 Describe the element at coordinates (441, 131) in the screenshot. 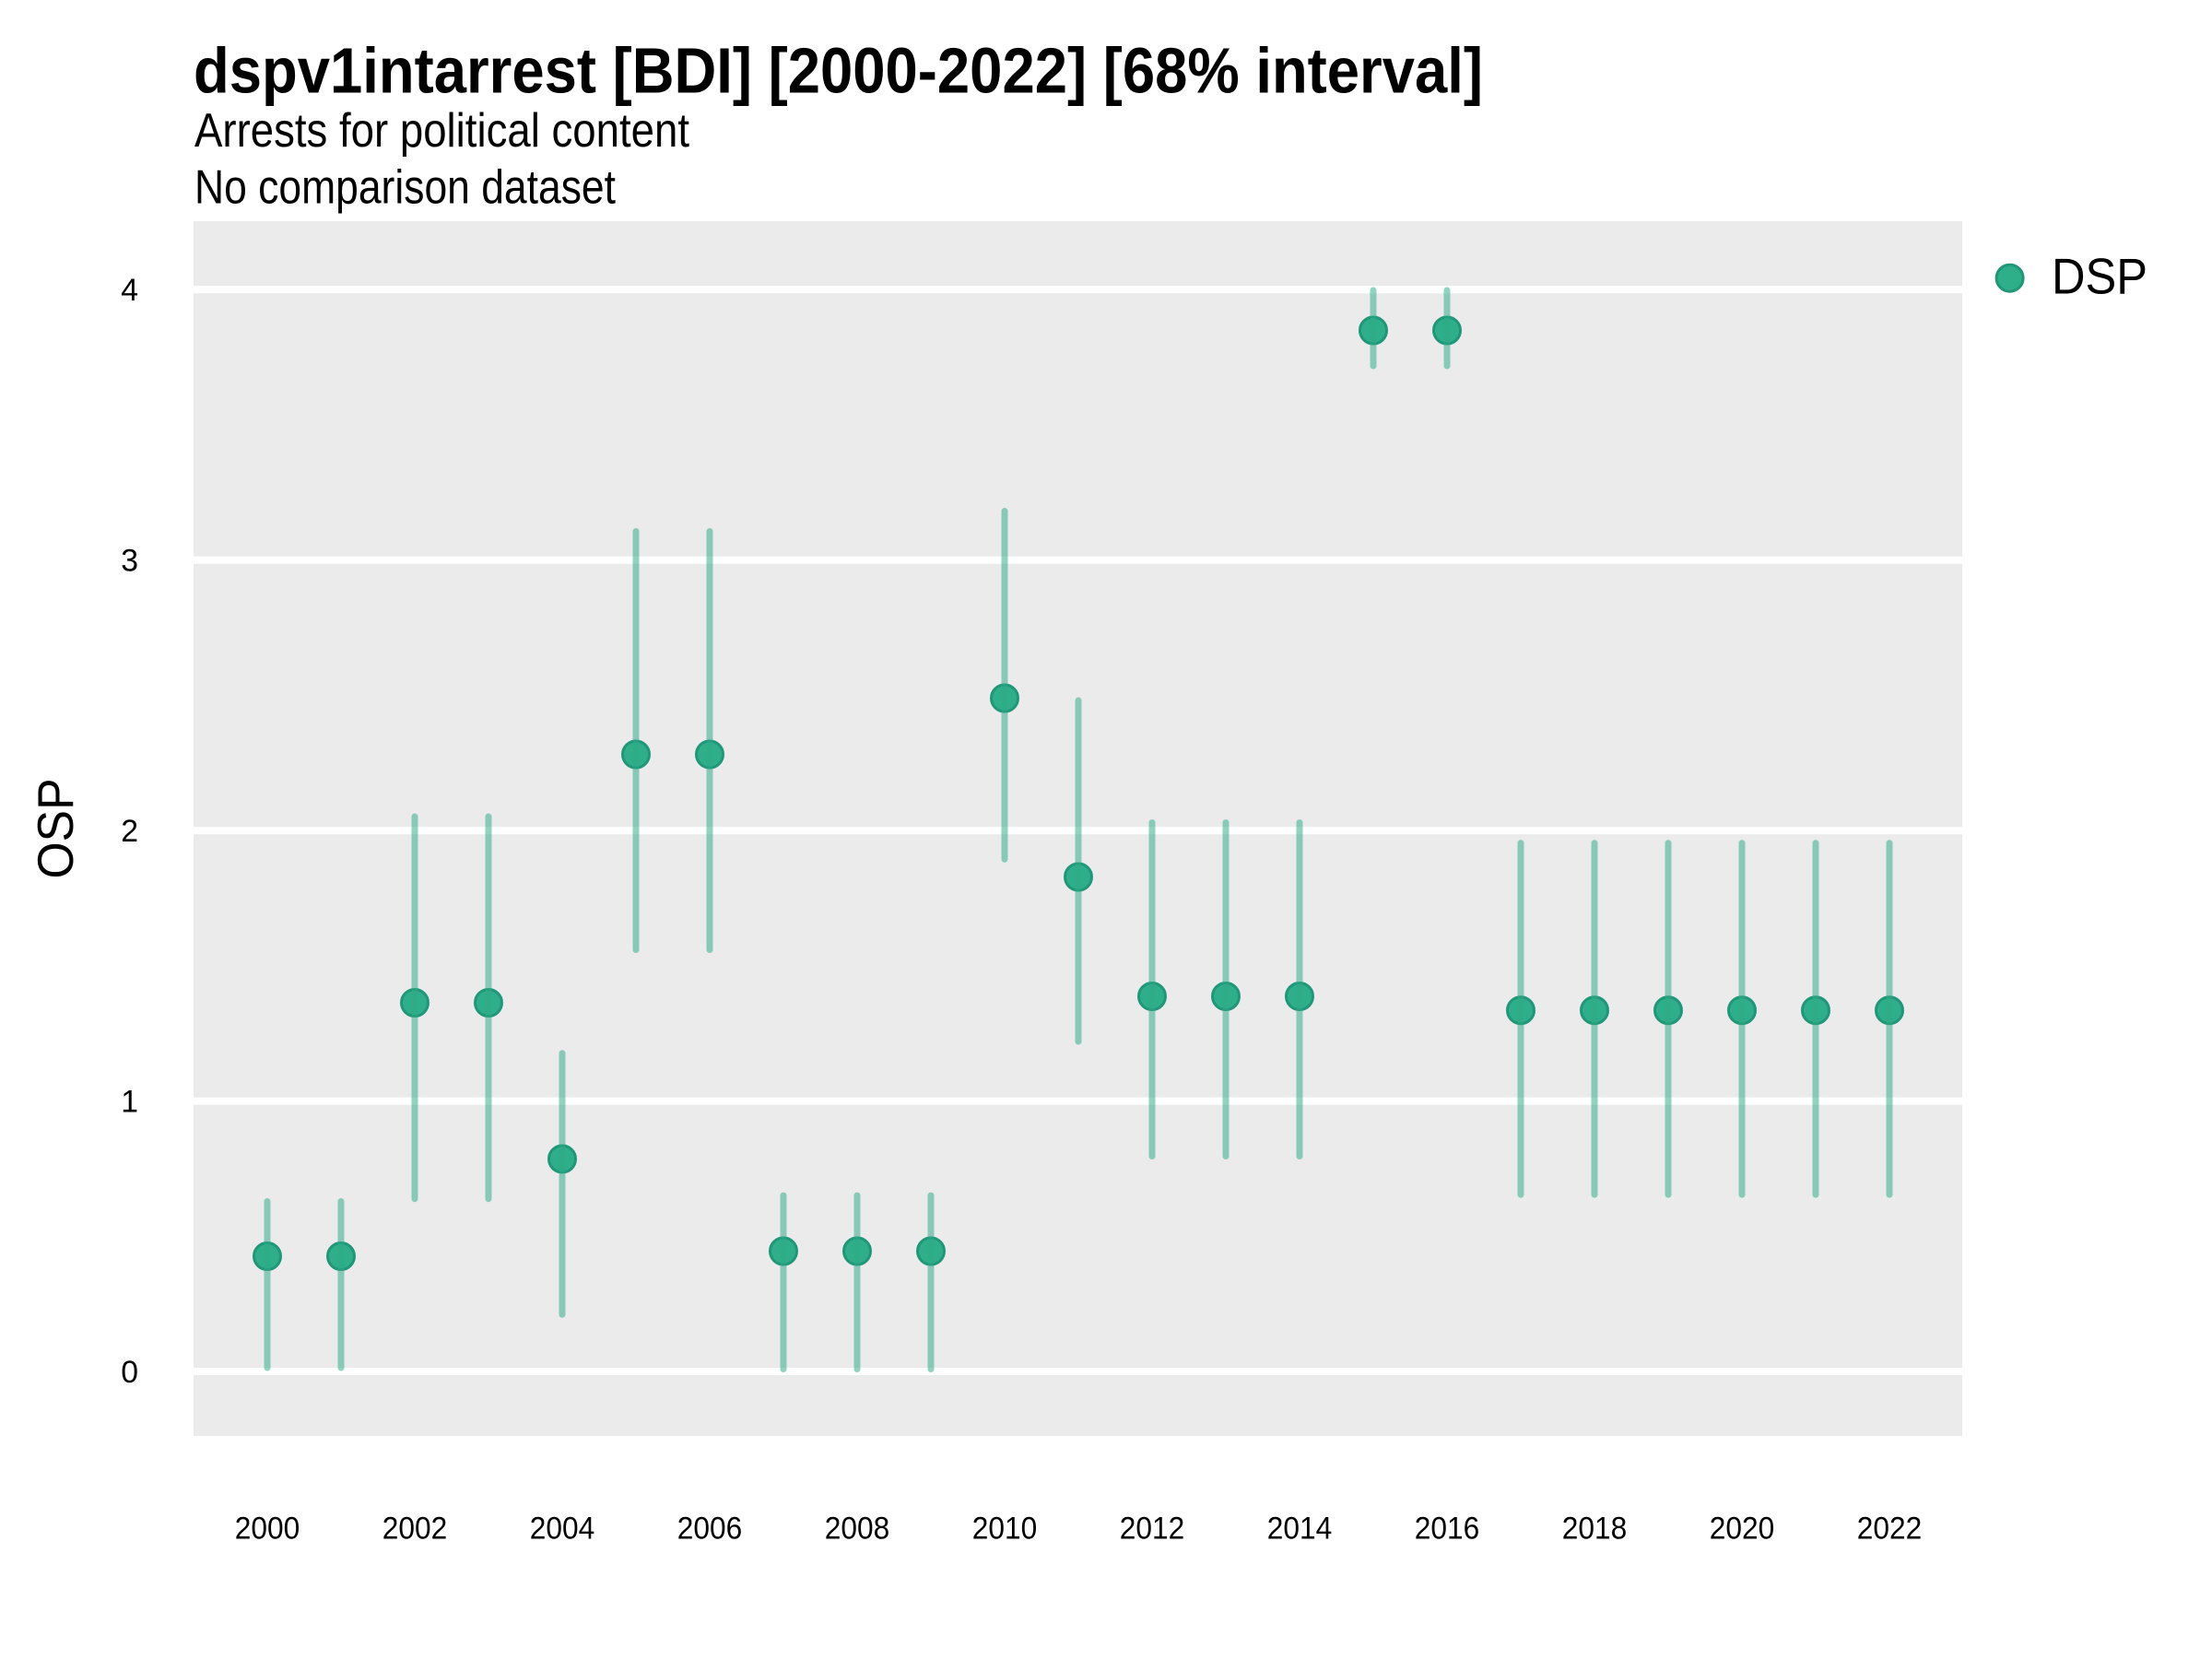

I see `svg-text: Arrests for political content` at that location.